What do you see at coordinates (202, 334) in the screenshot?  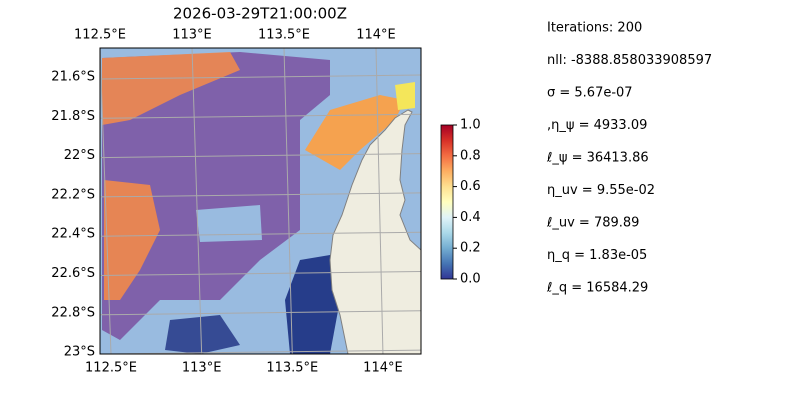 I see `field-dark-blue-south` at bounding box center [202, 334].